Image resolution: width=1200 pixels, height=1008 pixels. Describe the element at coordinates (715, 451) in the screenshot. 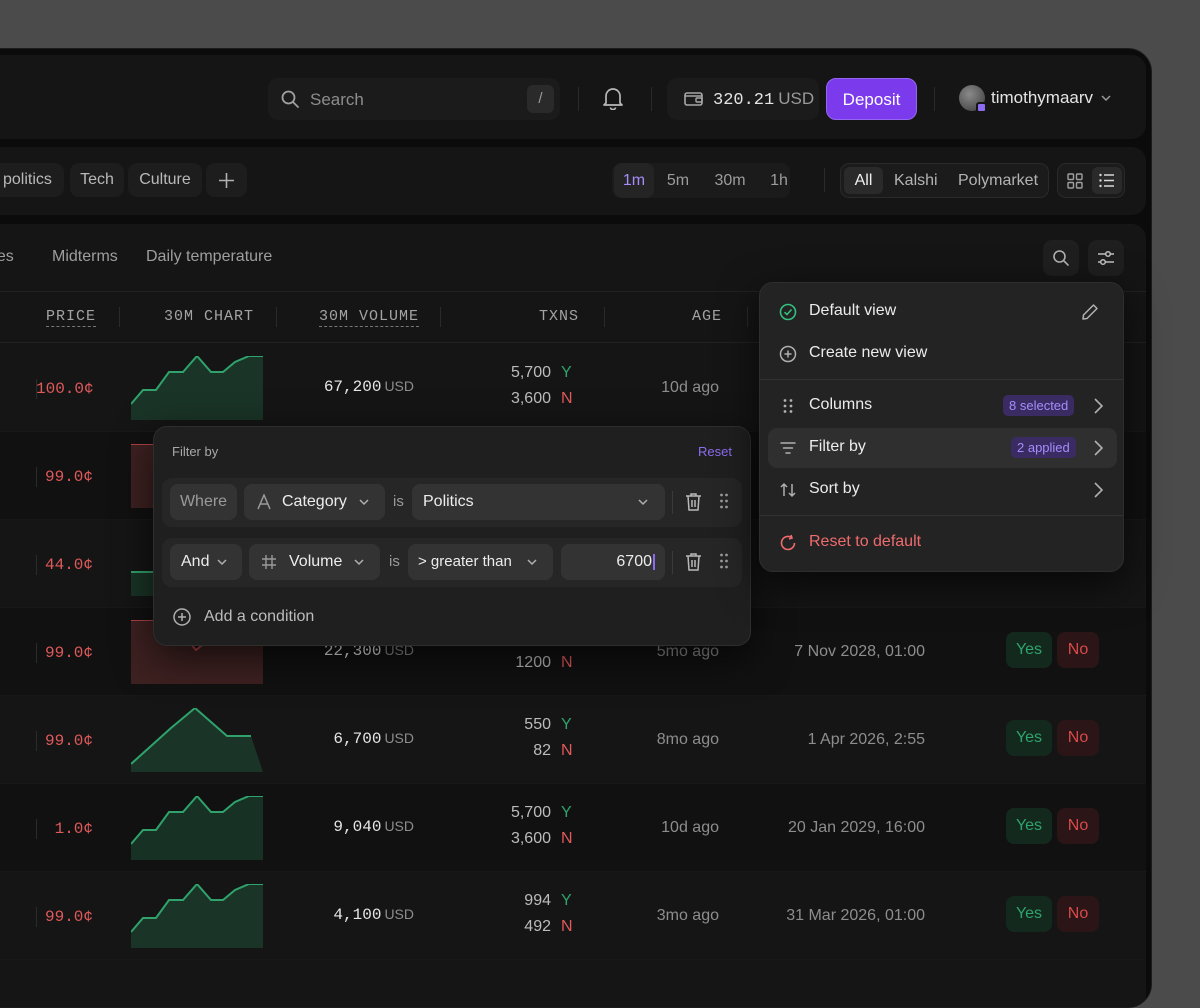

I see `filter-reset-button: Reset` at that location.